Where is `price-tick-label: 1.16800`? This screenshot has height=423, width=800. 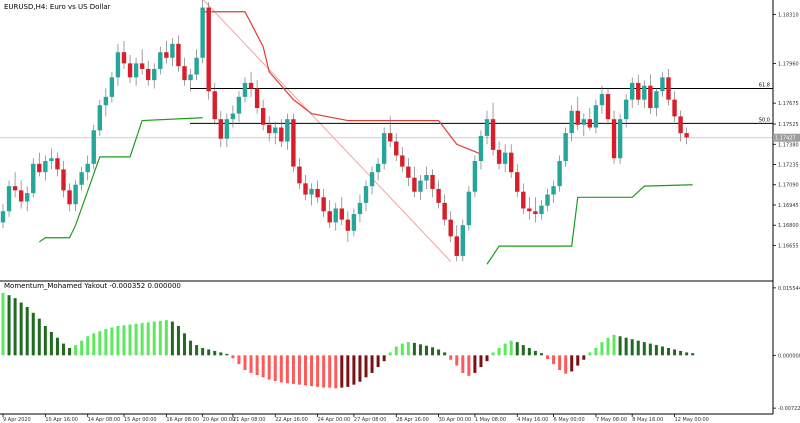
price-tick-label: 1.16800 is located at coordinates (788, 226).